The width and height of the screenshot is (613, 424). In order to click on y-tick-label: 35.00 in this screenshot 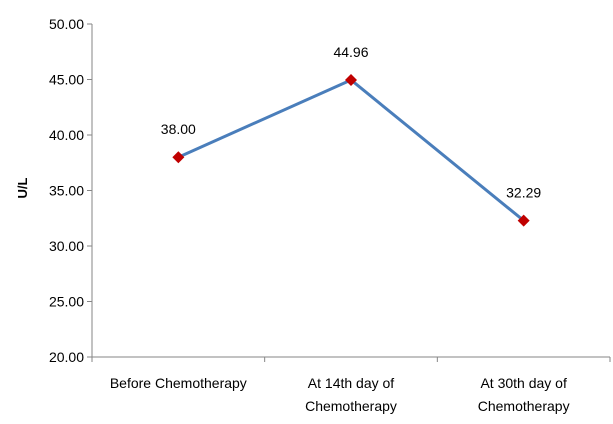, I will do `click(66, 191)`.